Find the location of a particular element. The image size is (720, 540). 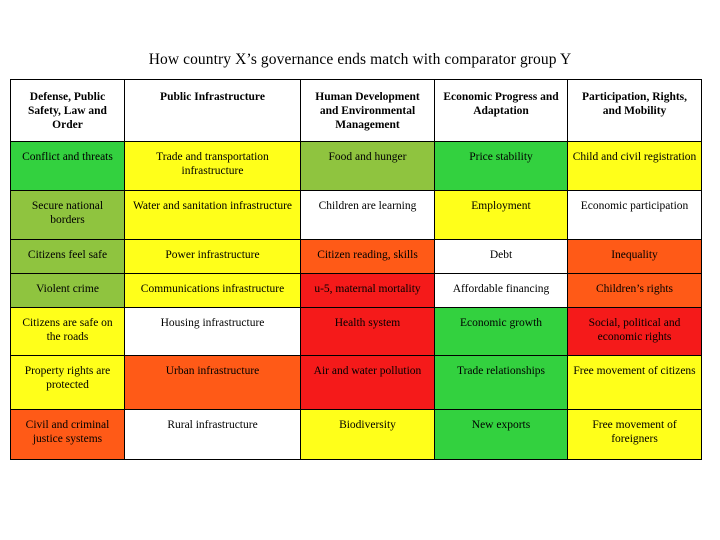

table-cell: Property rights are protected is located at coordinates (67, 382).